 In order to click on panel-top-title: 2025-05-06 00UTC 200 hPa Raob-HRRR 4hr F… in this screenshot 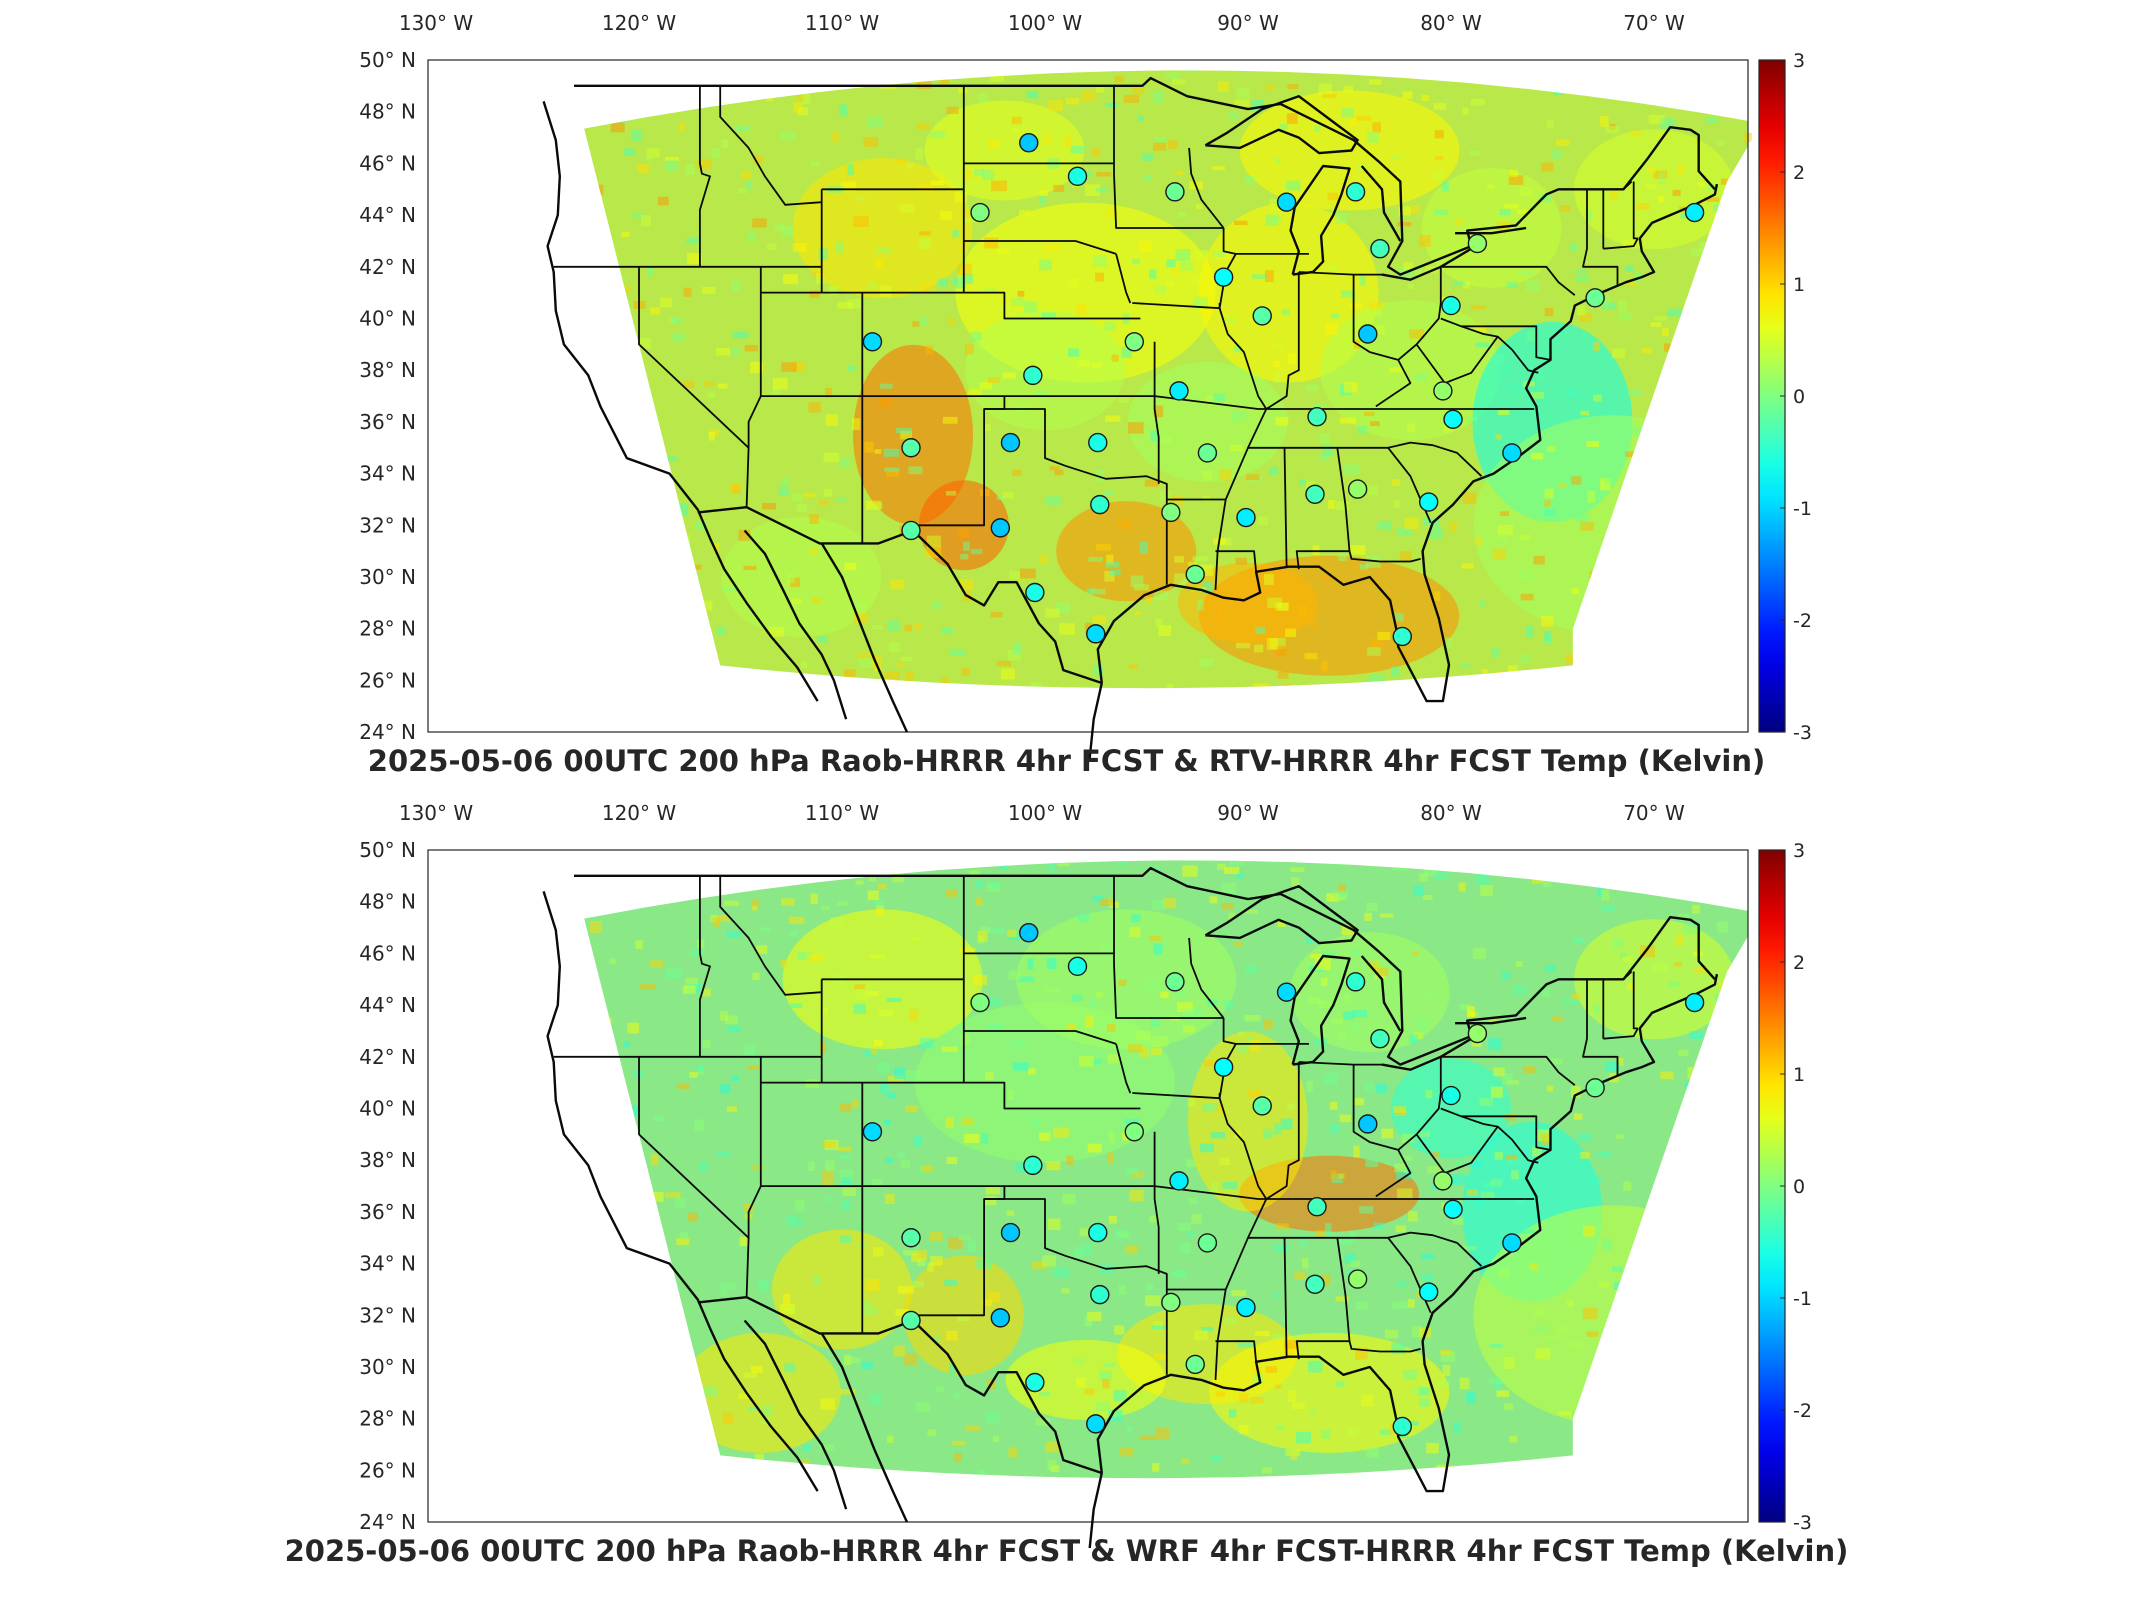, I will do `click(1066, 761)`.